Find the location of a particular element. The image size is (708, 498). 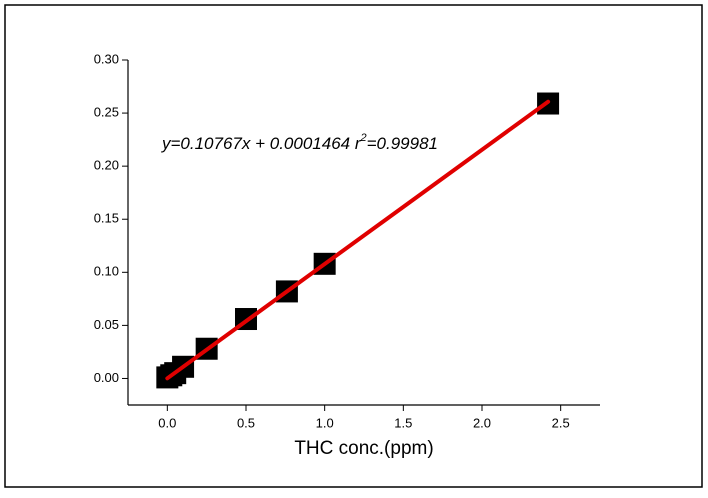

x-tick-label: 0.0 is located at coordinates (167, 422).